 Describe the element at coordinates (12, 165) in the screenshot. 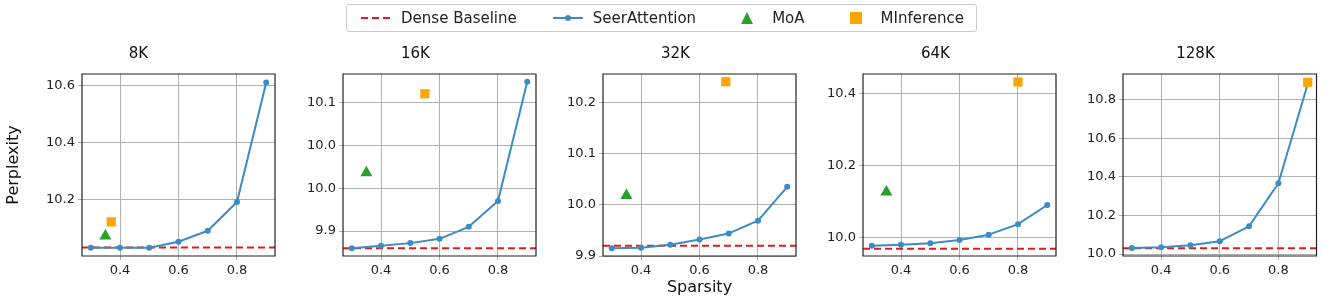

I see `y-axis-title: Perplexity` at that location.